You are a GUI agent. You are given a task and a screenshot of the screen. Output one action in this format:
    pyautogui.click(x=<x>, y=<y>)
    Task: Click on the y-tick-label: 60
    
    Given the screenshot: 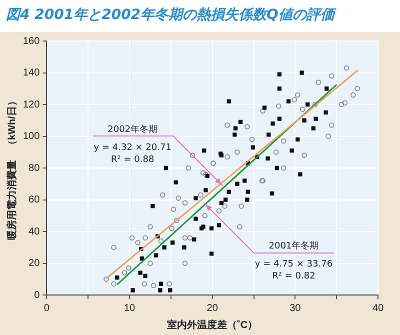 What is the action you would take?
    pyautogui.click(x=34, y=200)
    